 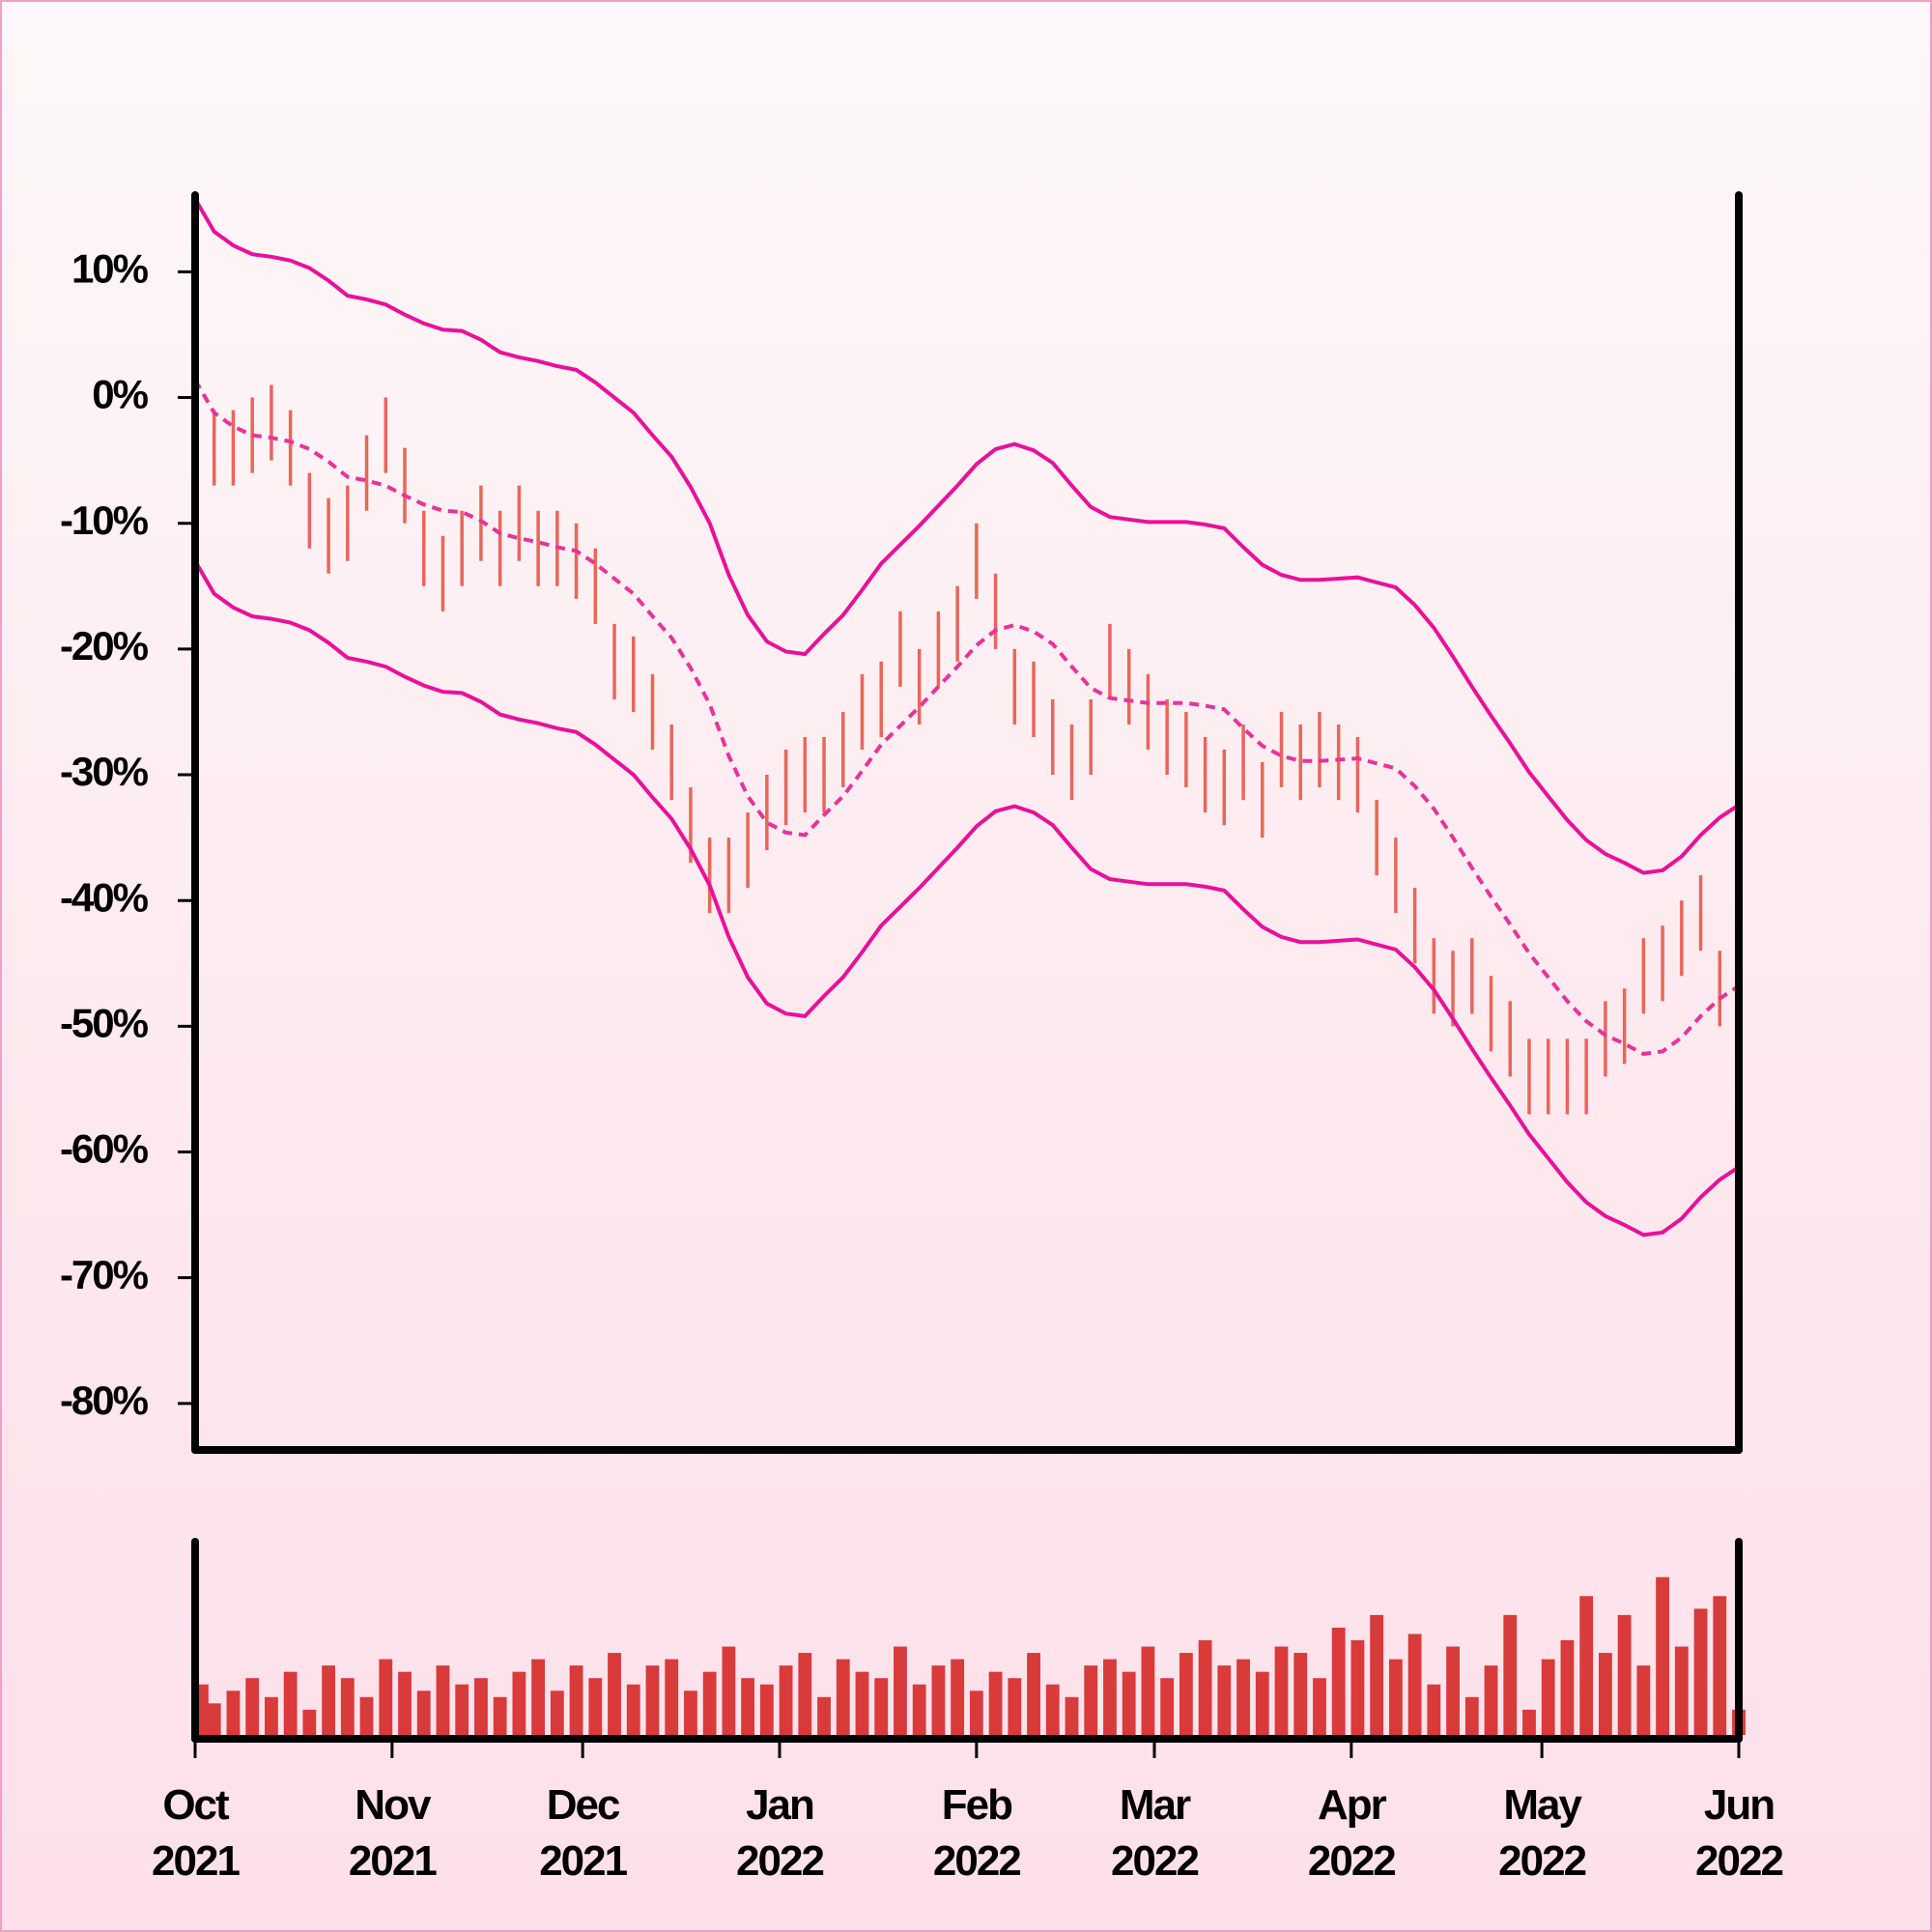 I want to click on x-tick-label: Dec 2021, so click(x=583, y=1833).